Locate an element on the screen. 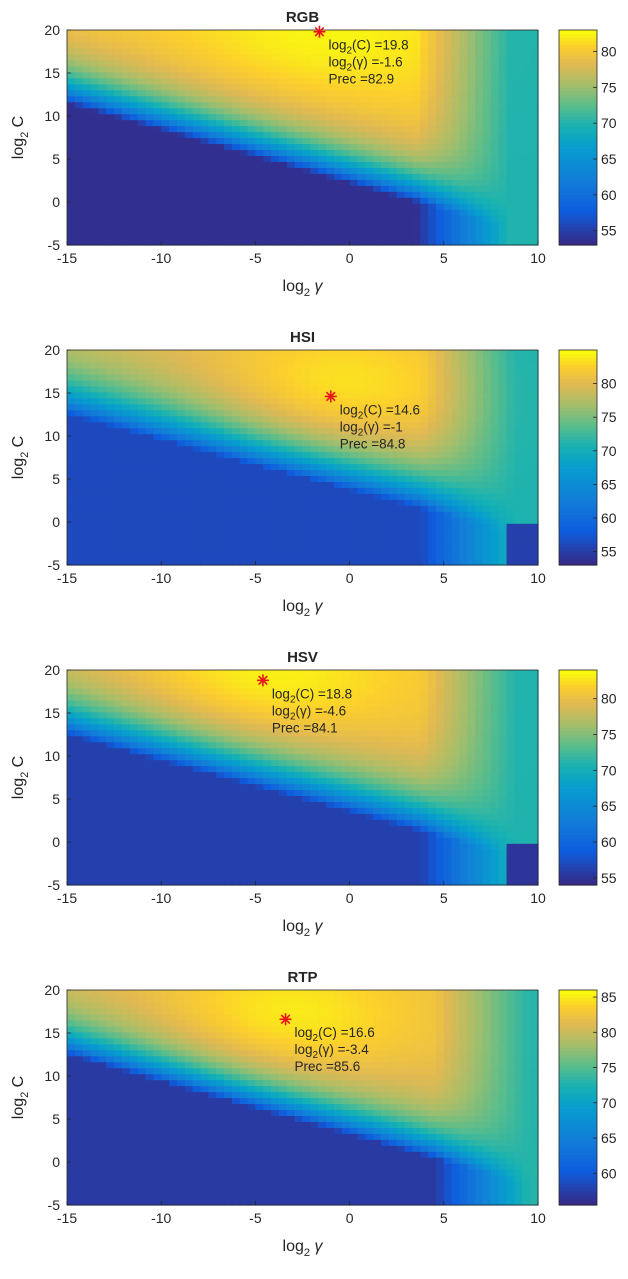 The image size is (628, 1279). colorbar-tick-label: 75 is located at coordinates (609, 417).